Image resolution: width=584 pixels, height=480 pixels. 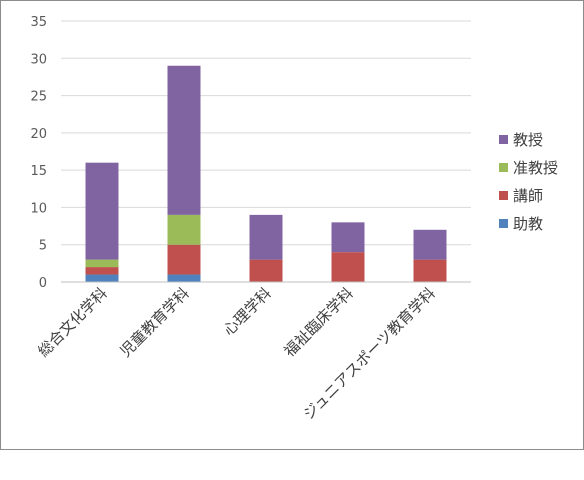 I want to click on y-tick-label: 0, so click(x=43, y=283).